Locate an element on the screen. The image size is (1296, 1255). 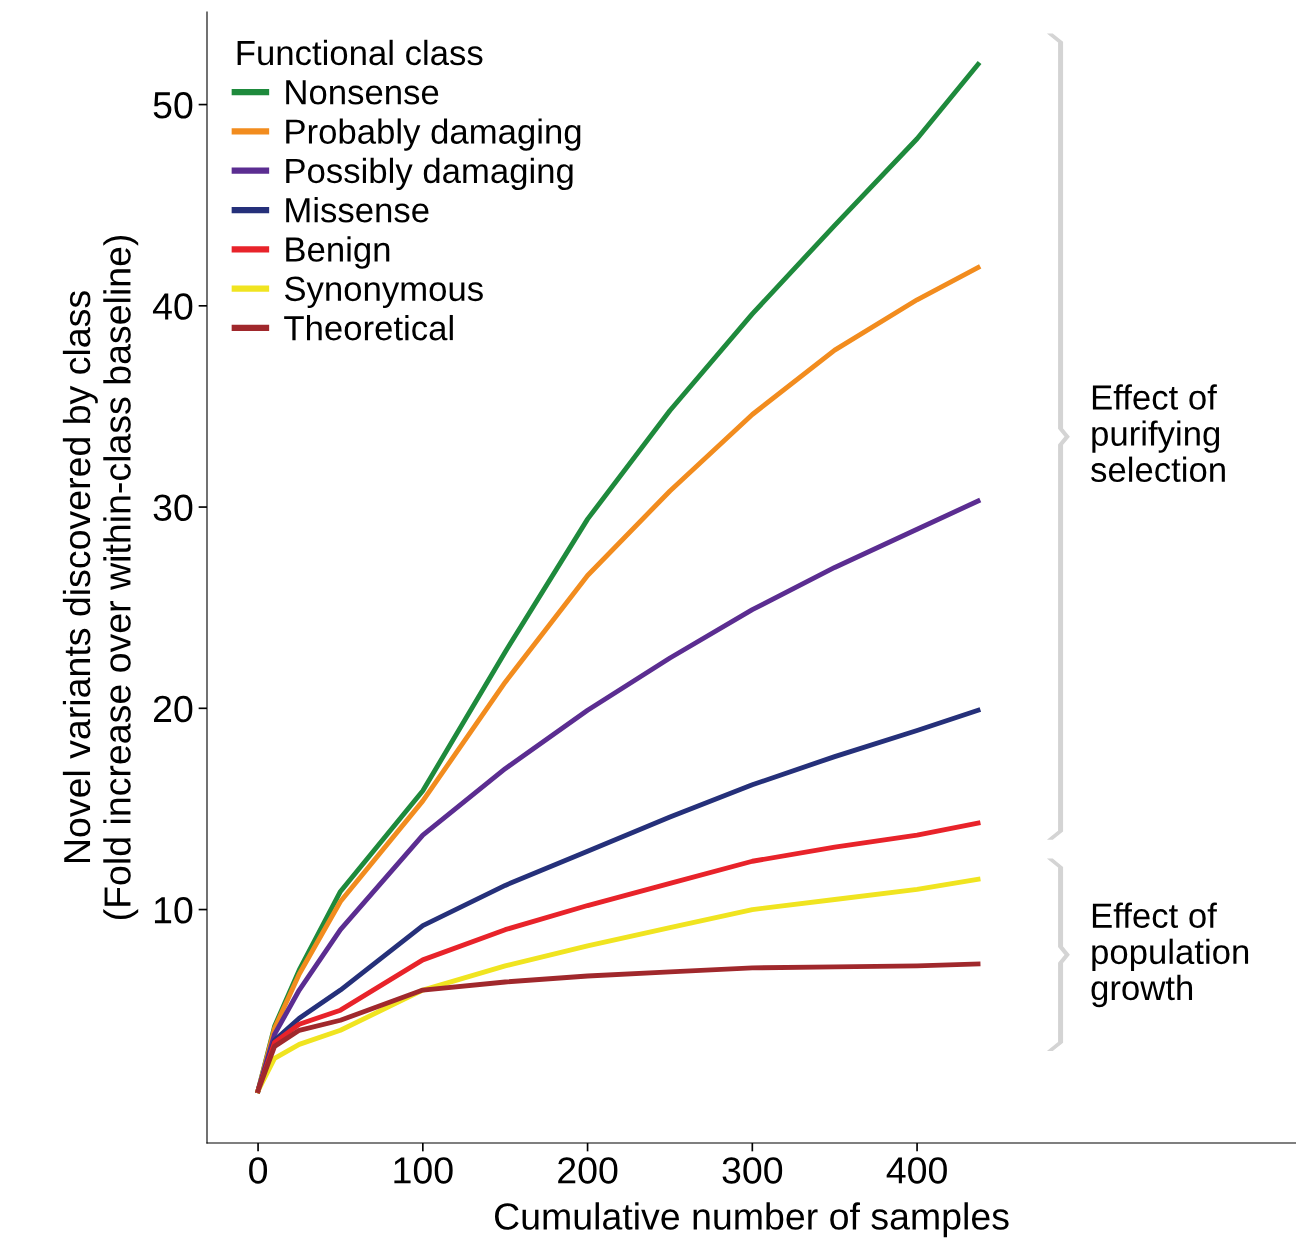
x-tick-label: 300 is located at coordinates (752, 1170).